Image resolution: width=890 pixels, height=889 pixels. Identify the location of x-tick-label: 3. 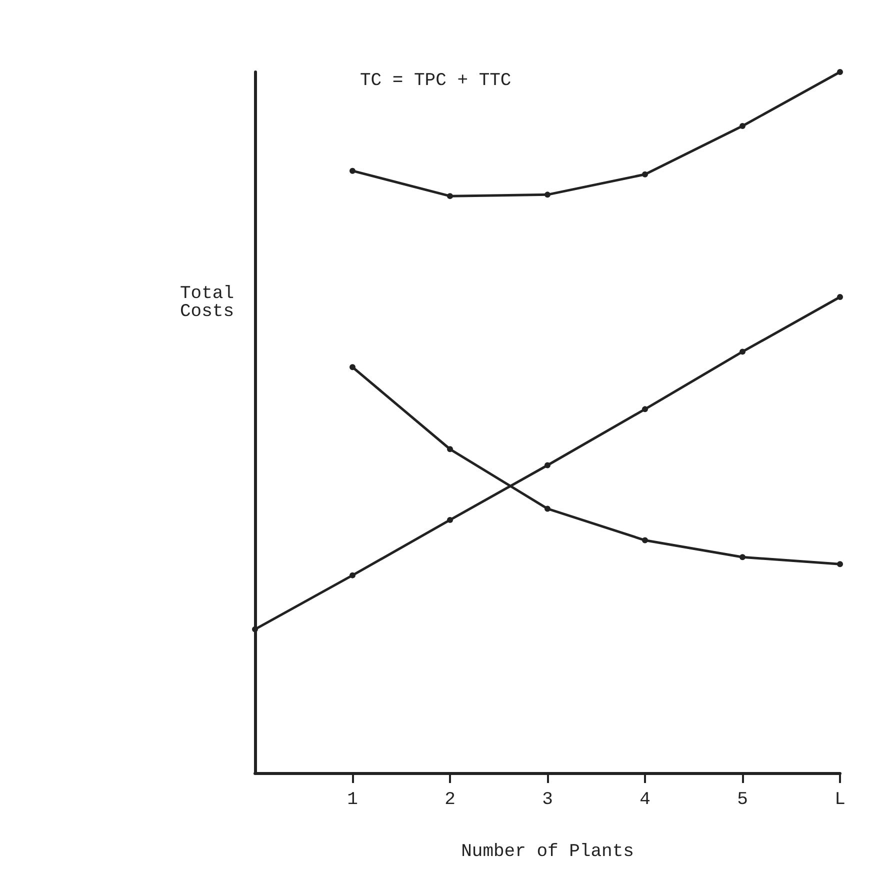
(547, 800).